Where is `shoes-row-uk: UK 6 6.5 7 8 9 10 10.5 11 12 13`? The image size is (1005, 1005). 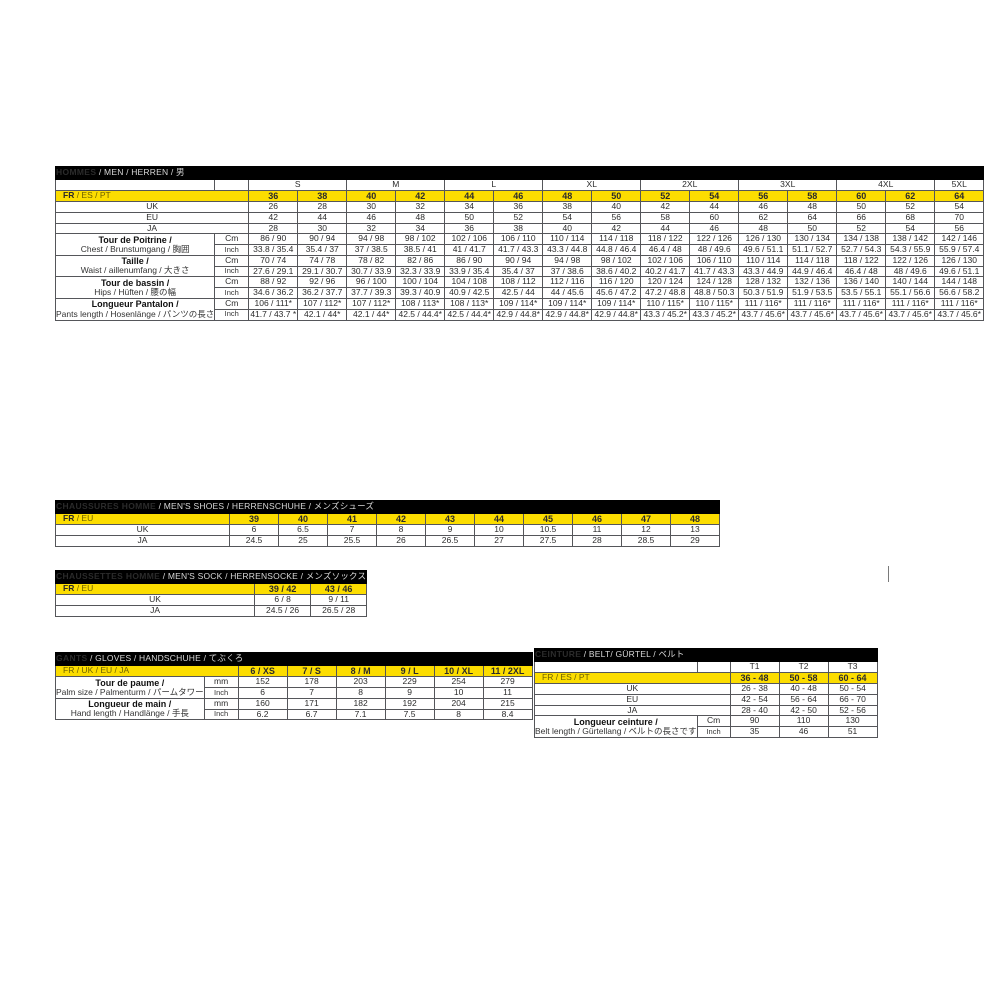
shoes-row-uk: UK 6 6.5 7 8 9 10 10.5 11 12 13 is located at coordinates (387, 530).